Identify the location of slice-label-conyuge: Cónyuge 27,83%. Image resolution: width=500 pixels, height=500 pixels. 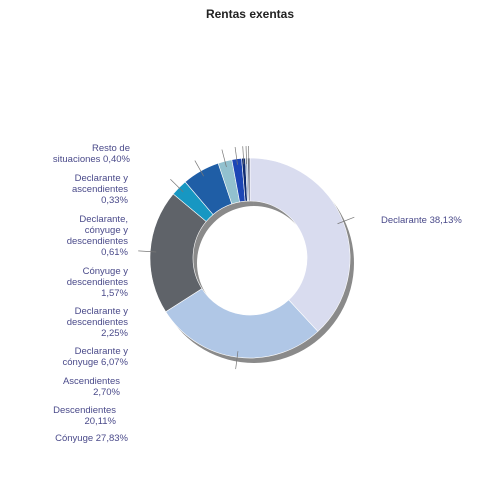
(91, 438).